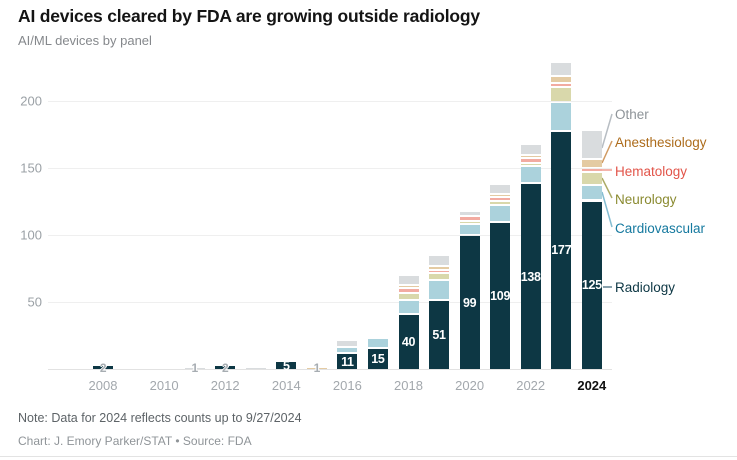 The width and height of the screenshot is (737, 460). I want to click on bar-value-label-2020: 99, so click(469, 302).